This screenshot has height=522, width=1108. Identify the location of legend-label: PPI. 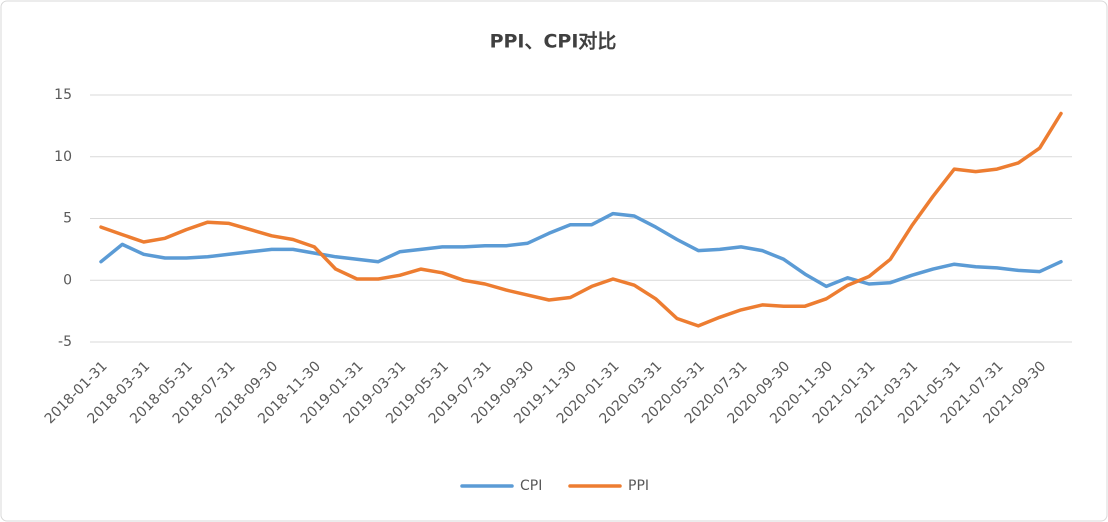
(638, 486).